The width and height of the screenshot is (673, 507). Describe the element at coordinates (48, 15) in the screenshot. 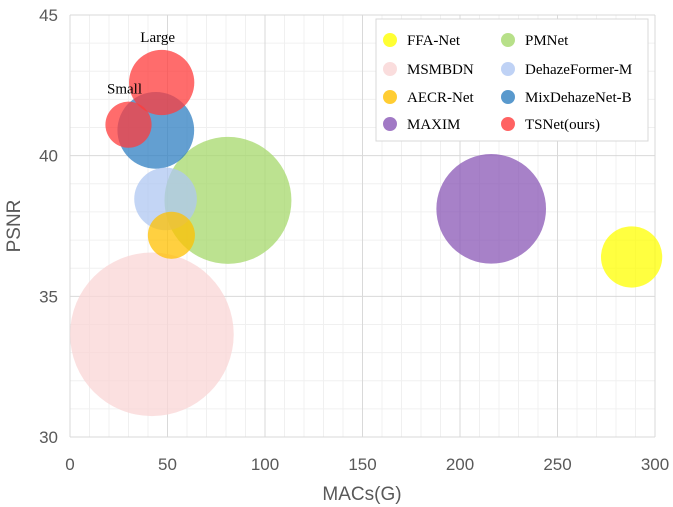

I see `y-tick-label: 45` at that location.